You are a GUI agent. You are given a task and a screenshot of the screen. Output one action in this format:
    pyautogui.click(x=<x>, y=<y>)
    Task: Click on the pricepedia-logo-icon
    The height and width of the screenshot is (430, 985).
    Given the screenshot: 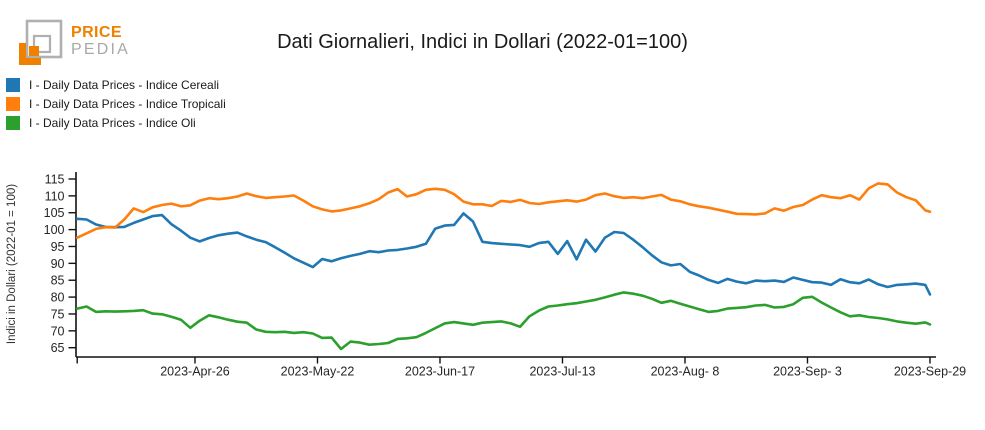 What is the action you would take?
    pyautogui.click(x=41, y=42)
    